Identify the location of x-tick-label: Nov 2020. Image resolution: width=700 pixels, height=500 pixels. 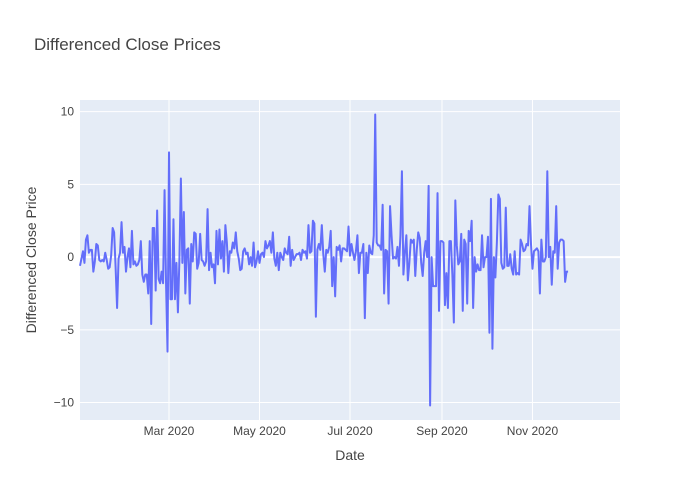
(533, 431).